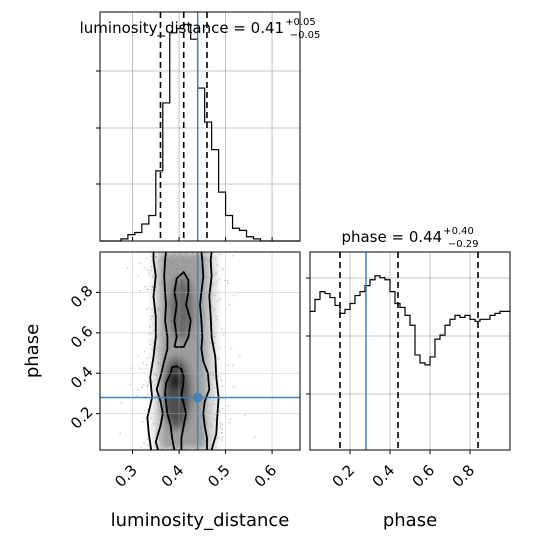 The width and height of the screenshot is (550, 550). I want to click on frame-scatter, so click(200, 351).